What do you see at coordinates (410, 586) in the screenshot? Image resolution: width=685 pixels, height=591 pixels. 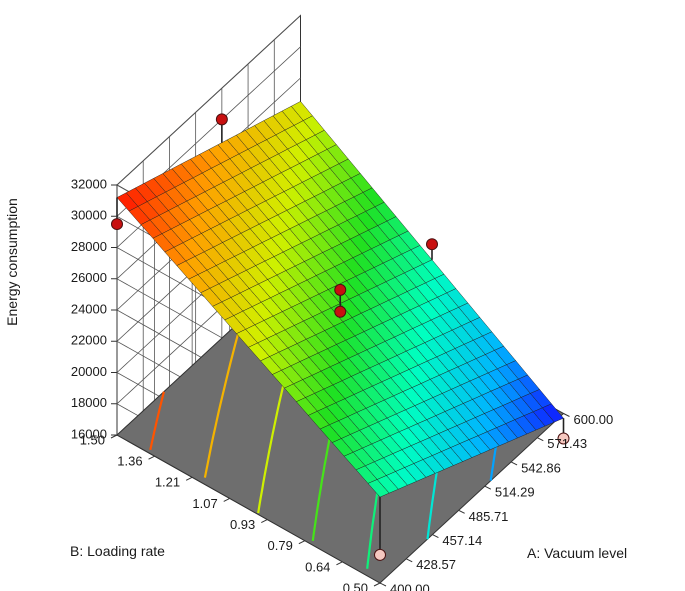 I see `x-tick-label: 400.00` at bounding box center [410, 586].